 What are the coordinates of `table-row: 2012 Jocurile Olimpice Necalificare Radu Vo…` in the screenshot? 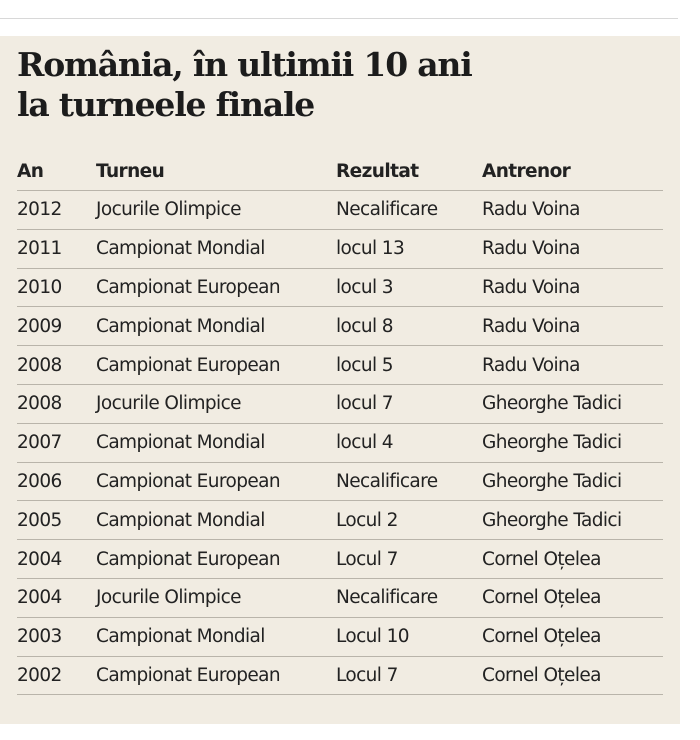 It's located at (340, 210).